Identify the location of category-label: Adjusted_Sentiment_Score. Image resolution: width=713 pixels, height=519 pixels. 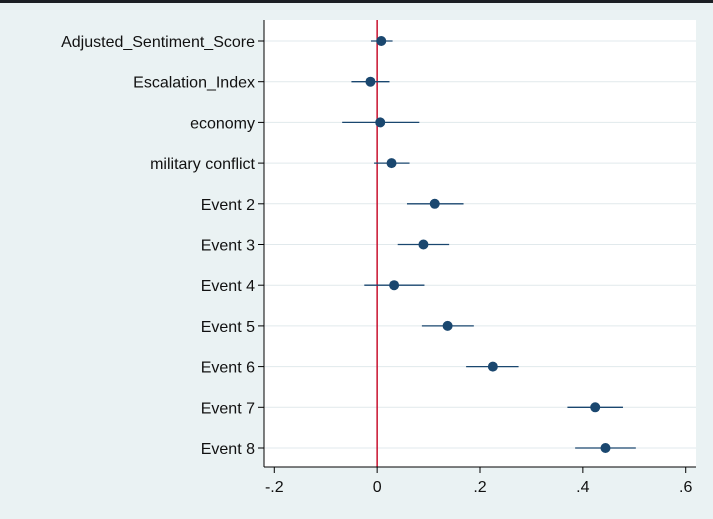
(158, 42).